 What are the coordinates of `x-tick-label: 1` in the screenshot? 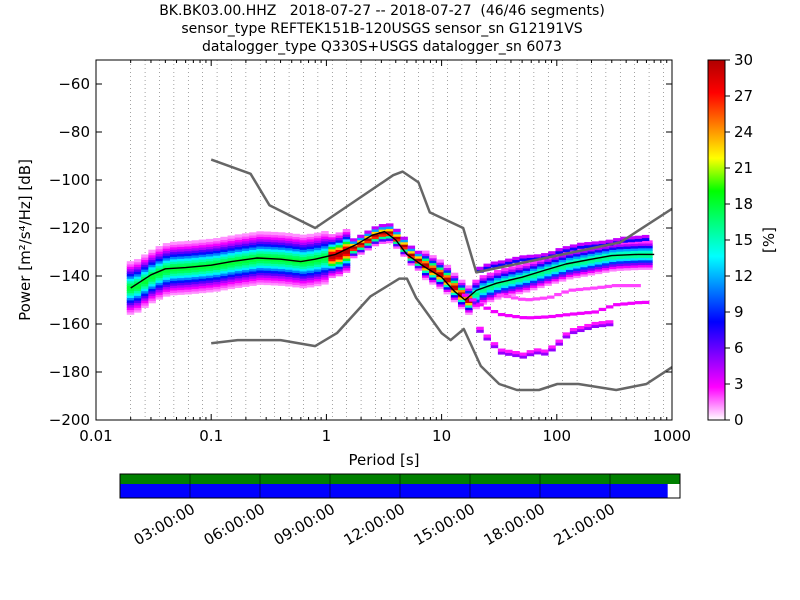 It's located at (327, 436).